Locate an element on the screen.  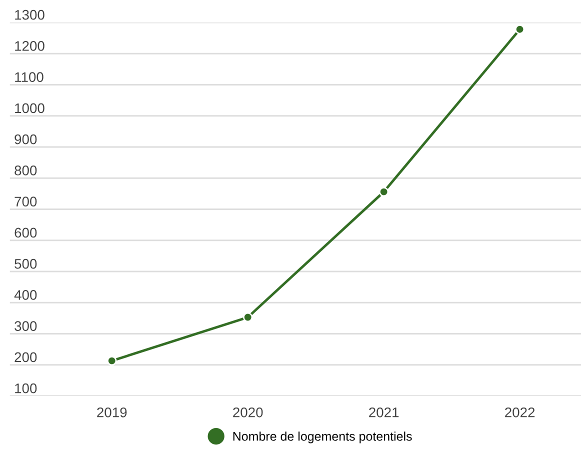
x-tick-label: 2022 is located at coordinates (520, 412).